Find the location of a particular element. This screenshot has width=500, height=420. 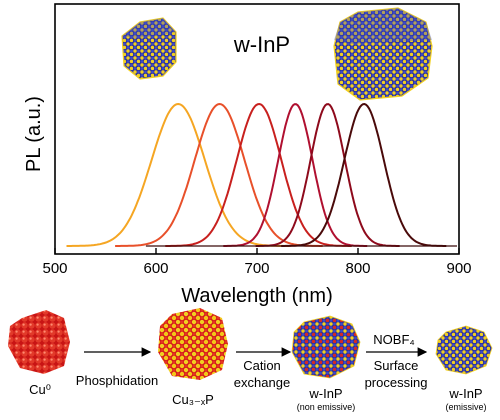

winp-nonemissive-nanocrystal is located at coordinates (326, 347).